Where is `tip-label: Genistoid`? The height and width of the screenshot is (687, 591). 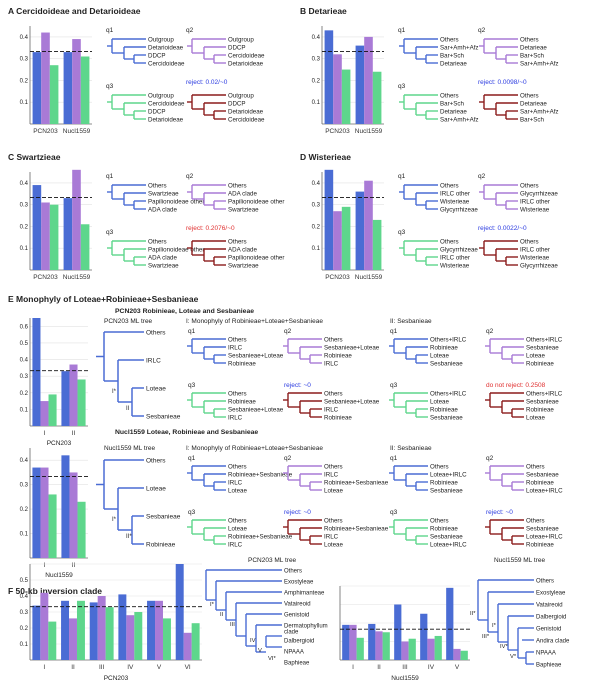
tip-label: Genistoid is located at coordinates (296, 615).